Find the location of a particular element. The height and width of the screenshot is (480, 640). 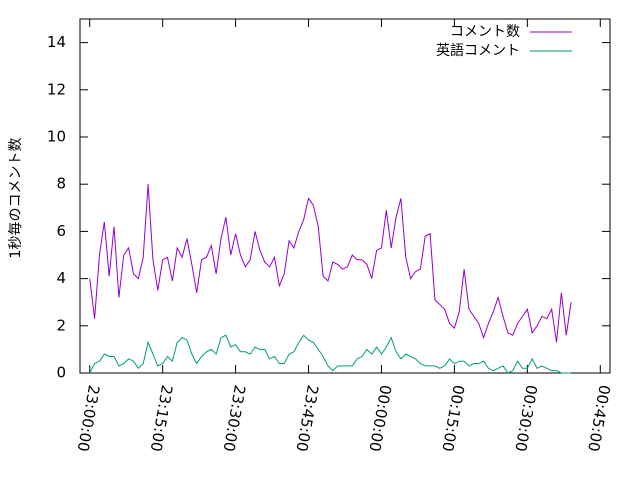

x-tick-label: 00:15:00 is located at coordinates (452, 418).